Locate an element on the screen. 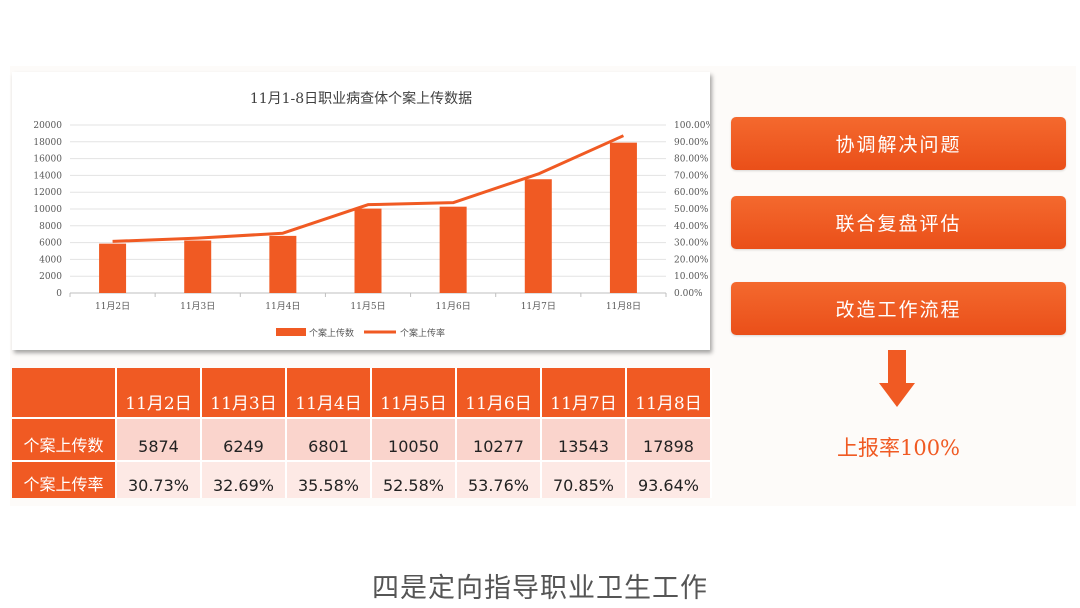 Image resolution: width=1080 pixels, height=608 pixels. table-header-cell: 11月4日 is located at coordinates (329, 393).